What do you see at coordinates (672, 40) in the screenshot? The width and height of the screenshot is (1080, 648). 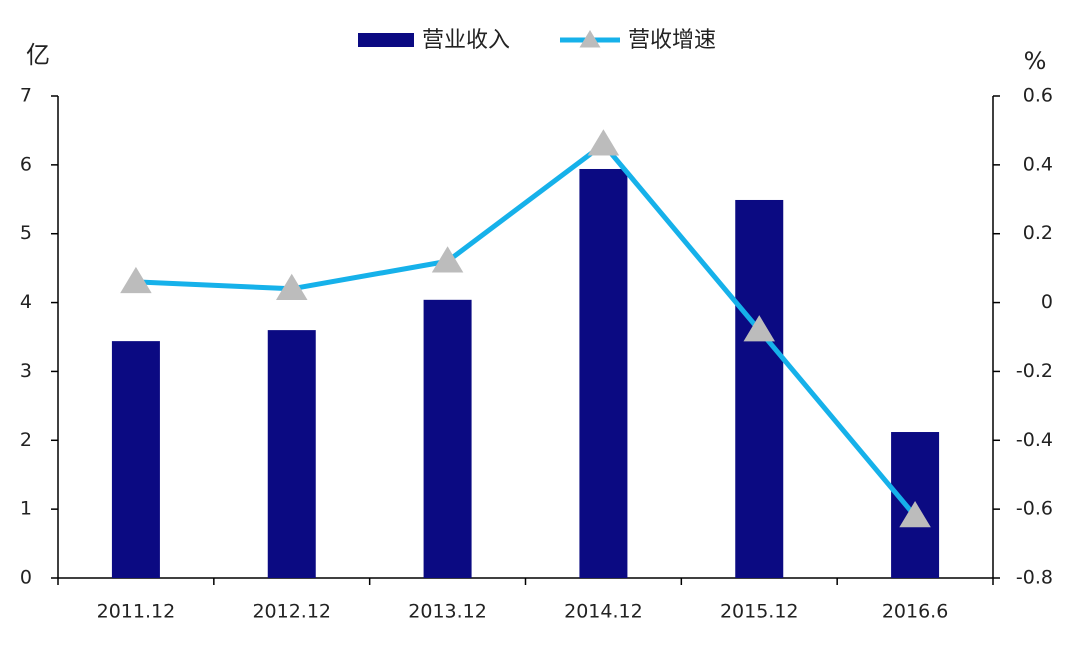 I see `legend-label: 营收增速` at bounding box center [672, 40].